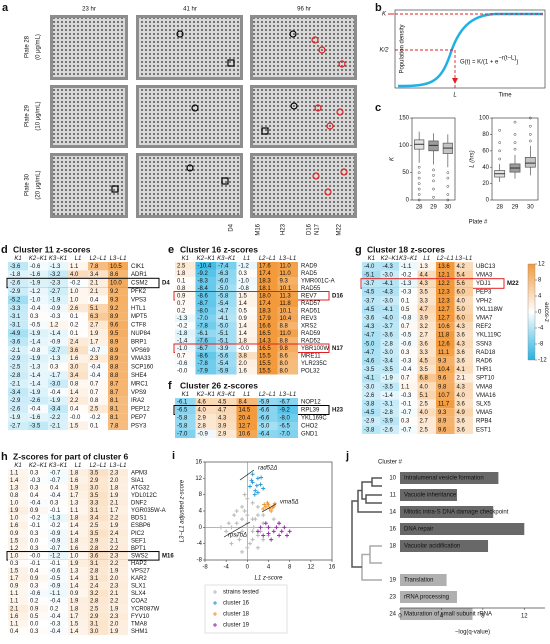  What do you see at coordinates (265, 289) in the screenshot?
I see `cell-value: 18.1` at bounding box center [265, 289].